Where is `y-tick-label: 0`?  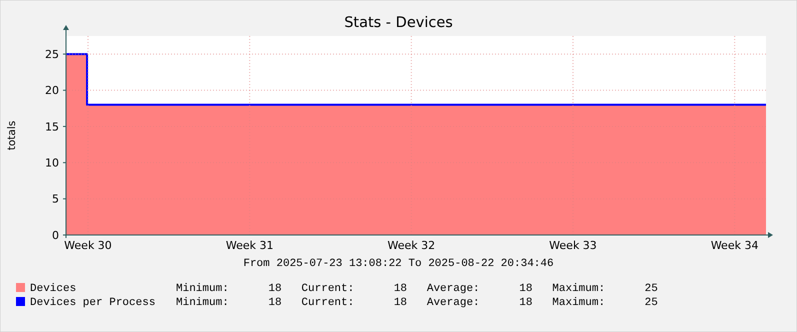
y-tick-label: 0 is located at coordinates (55, 235).